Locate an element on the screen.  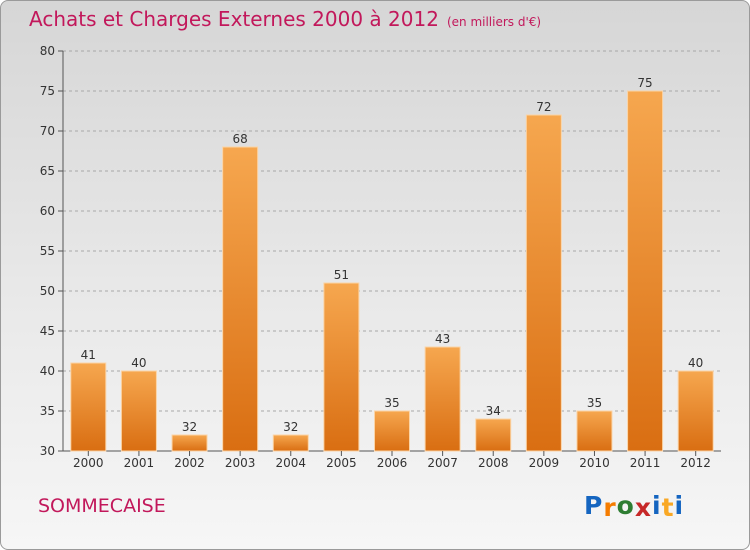
x-tick-label-2003: 2003 is located at coordinates (240, 463).